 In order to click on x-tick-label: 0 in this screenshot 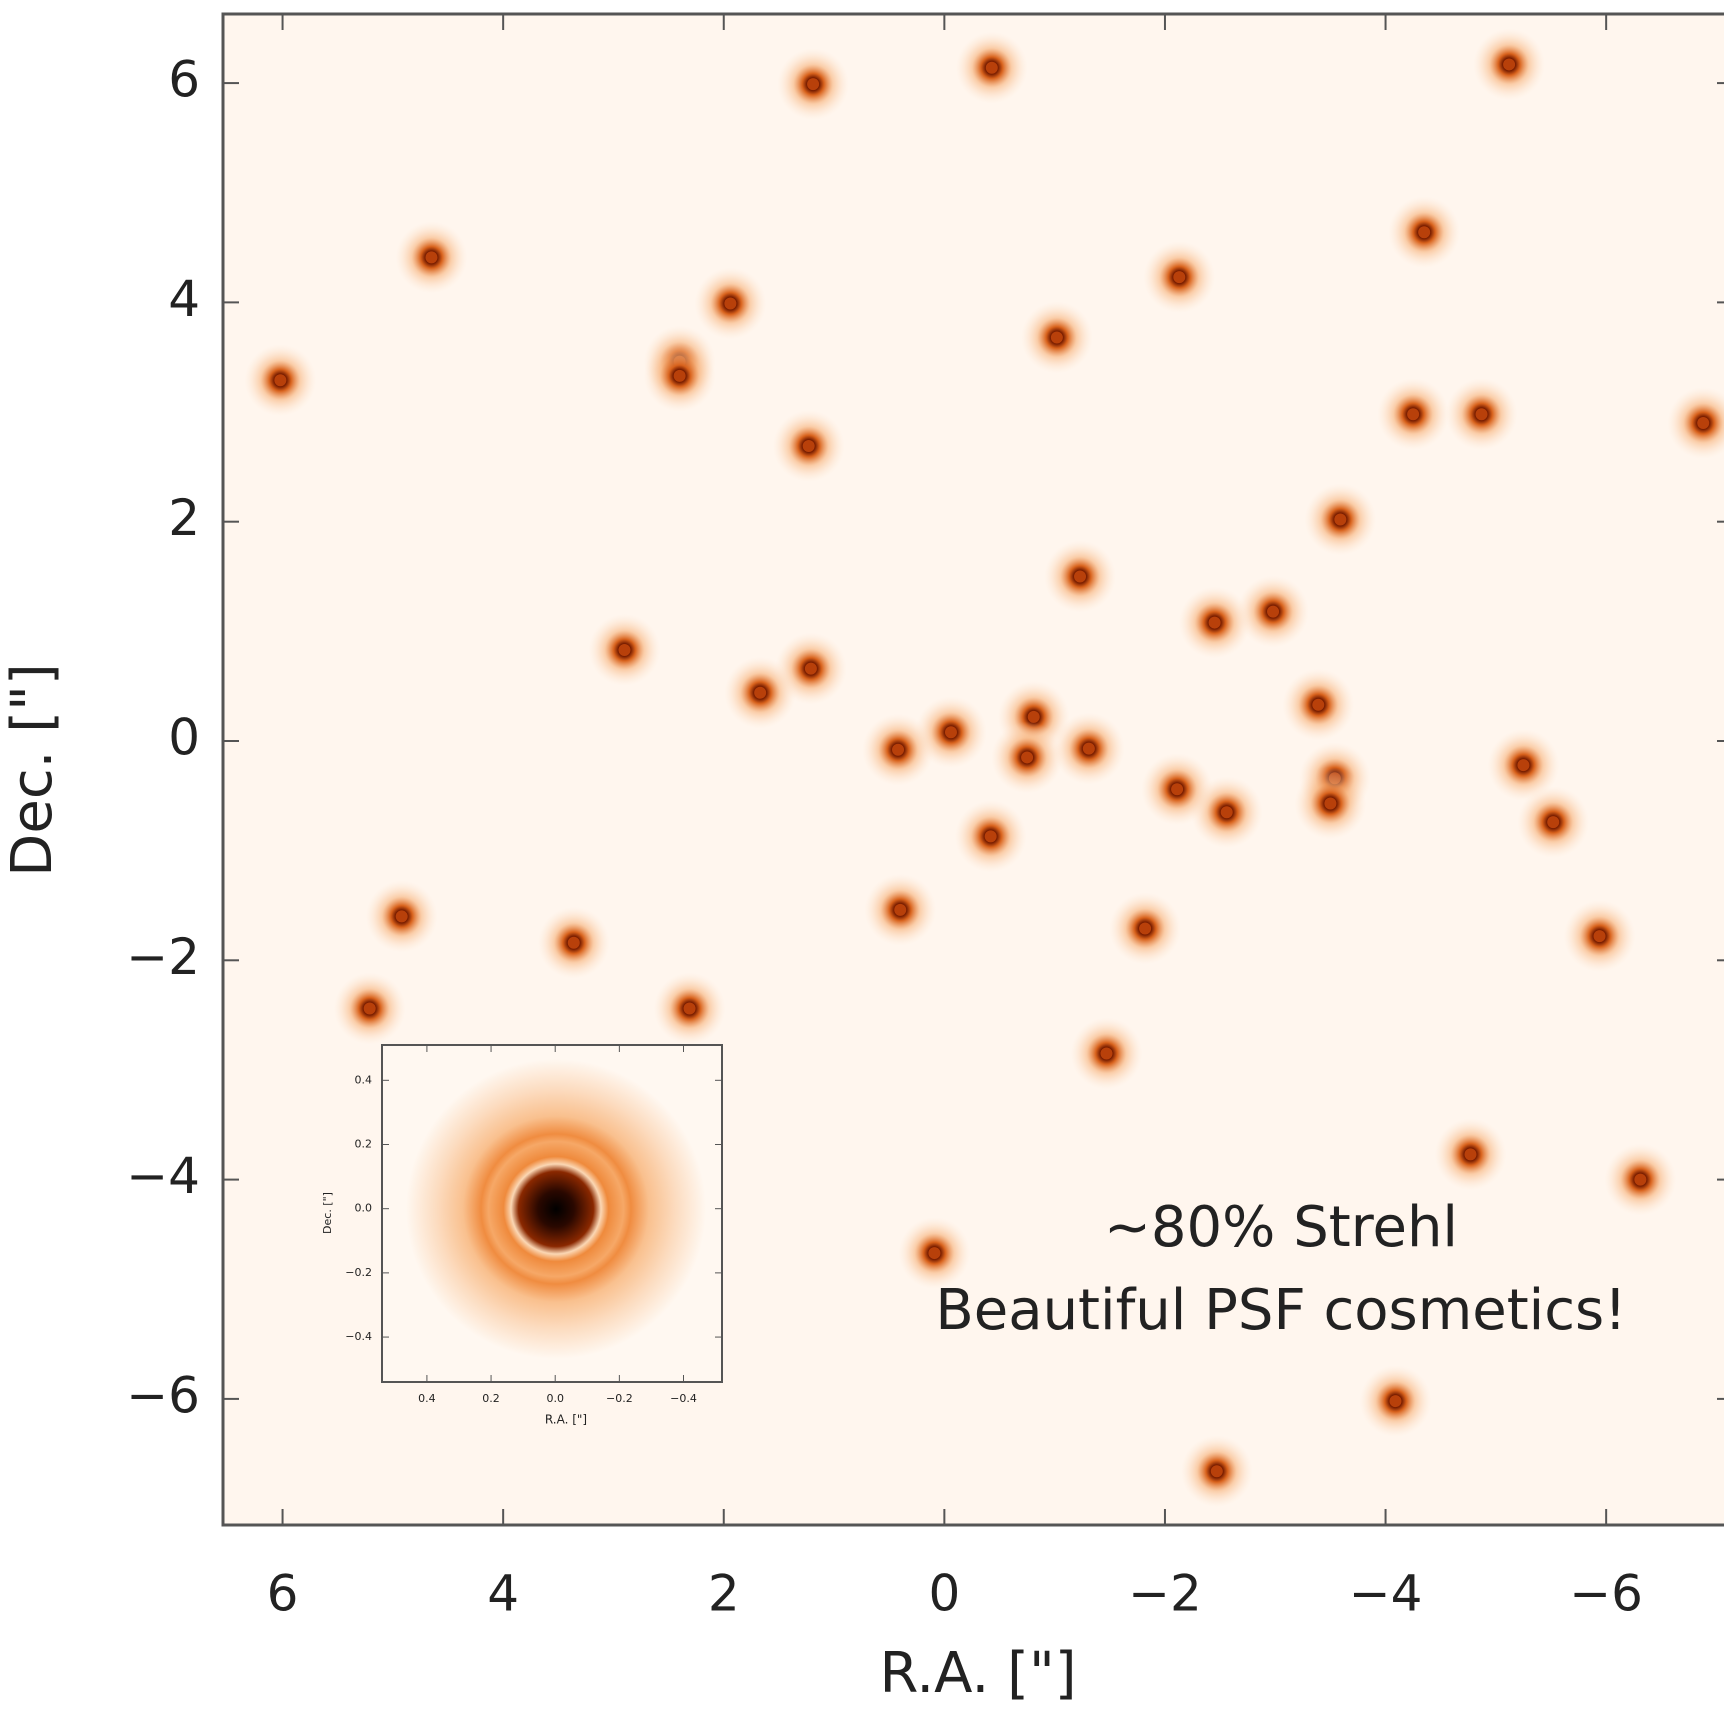, I will do `click(944, 1594)`.